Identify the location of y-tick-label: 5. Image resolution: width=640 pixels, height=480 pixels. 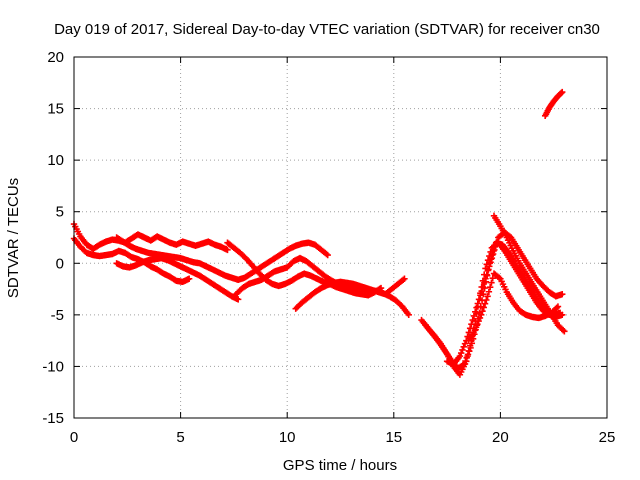
(60, 212).